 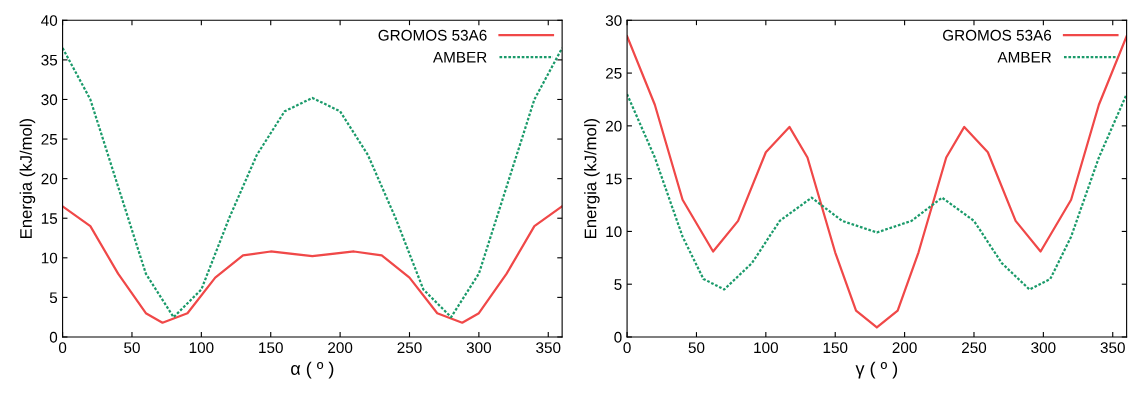 I want to click on y-tick-label: 35, so click(x=49, y=60).